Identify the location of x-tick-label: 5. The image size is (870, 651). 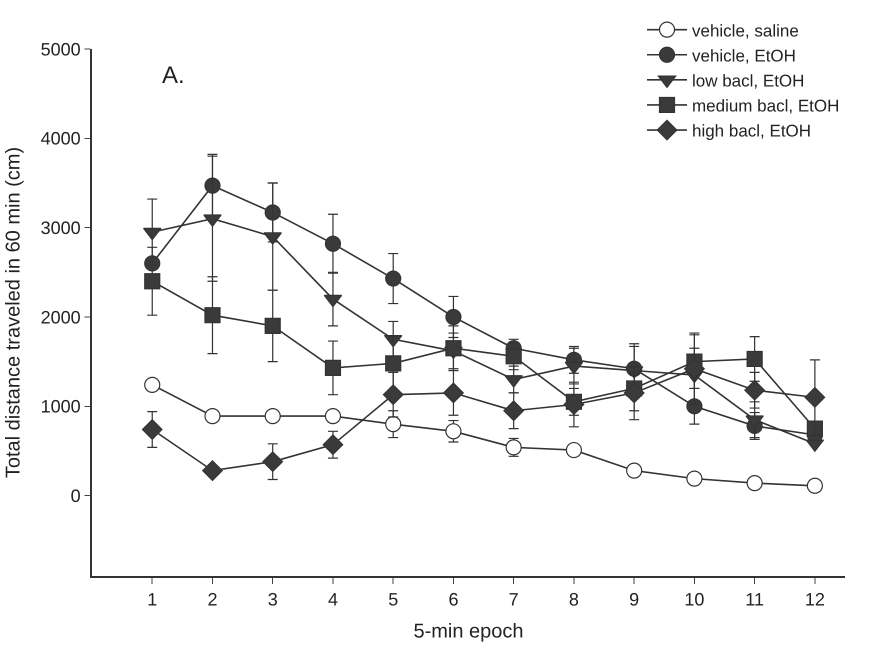
(393, 599).